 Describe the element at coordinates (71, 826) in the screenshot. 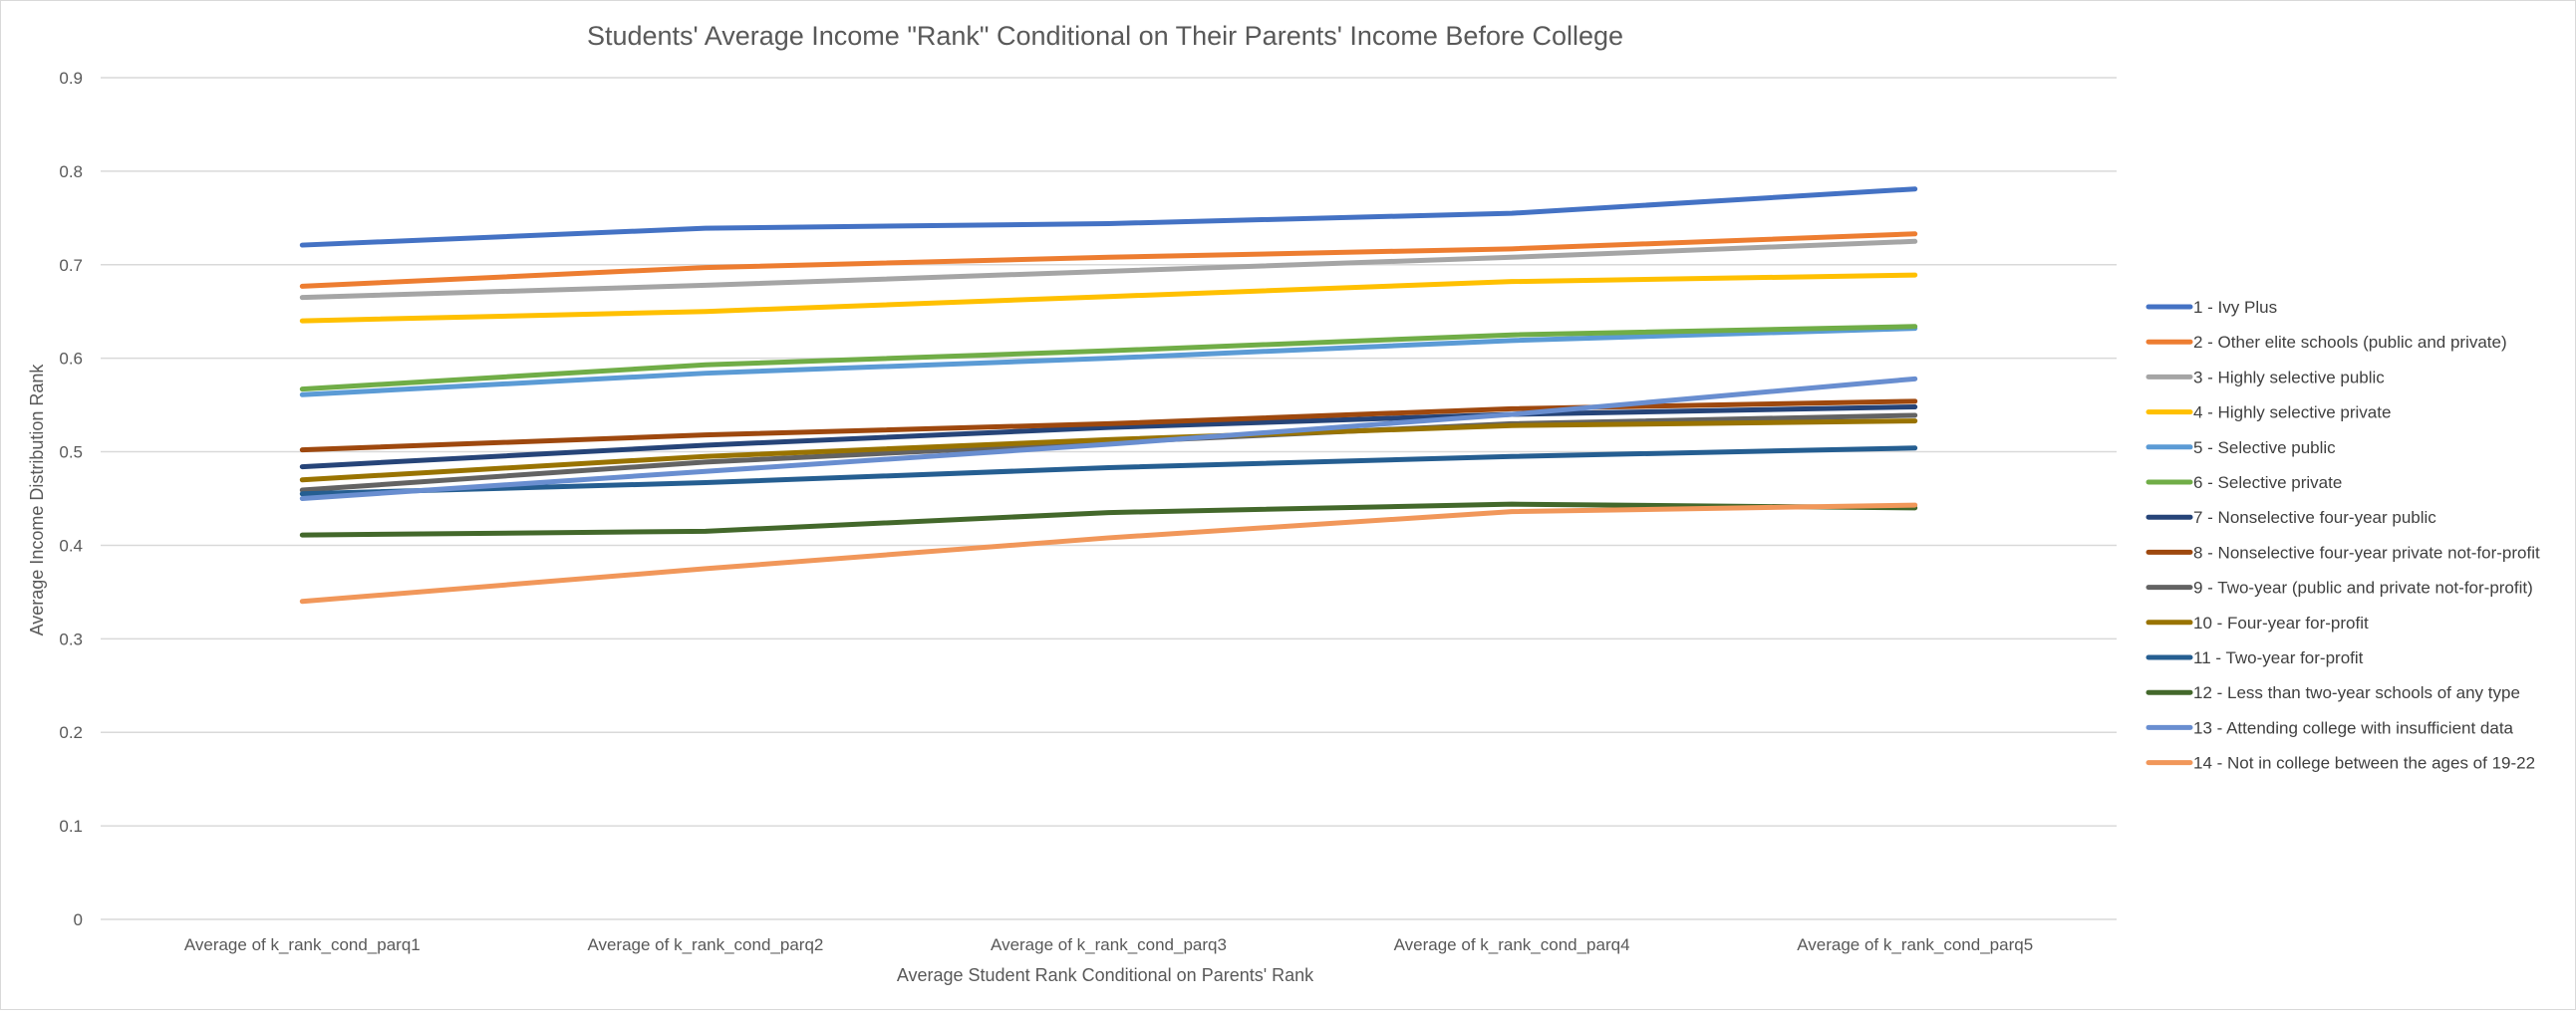

I see `y-tick-label: 0.1` at that location.